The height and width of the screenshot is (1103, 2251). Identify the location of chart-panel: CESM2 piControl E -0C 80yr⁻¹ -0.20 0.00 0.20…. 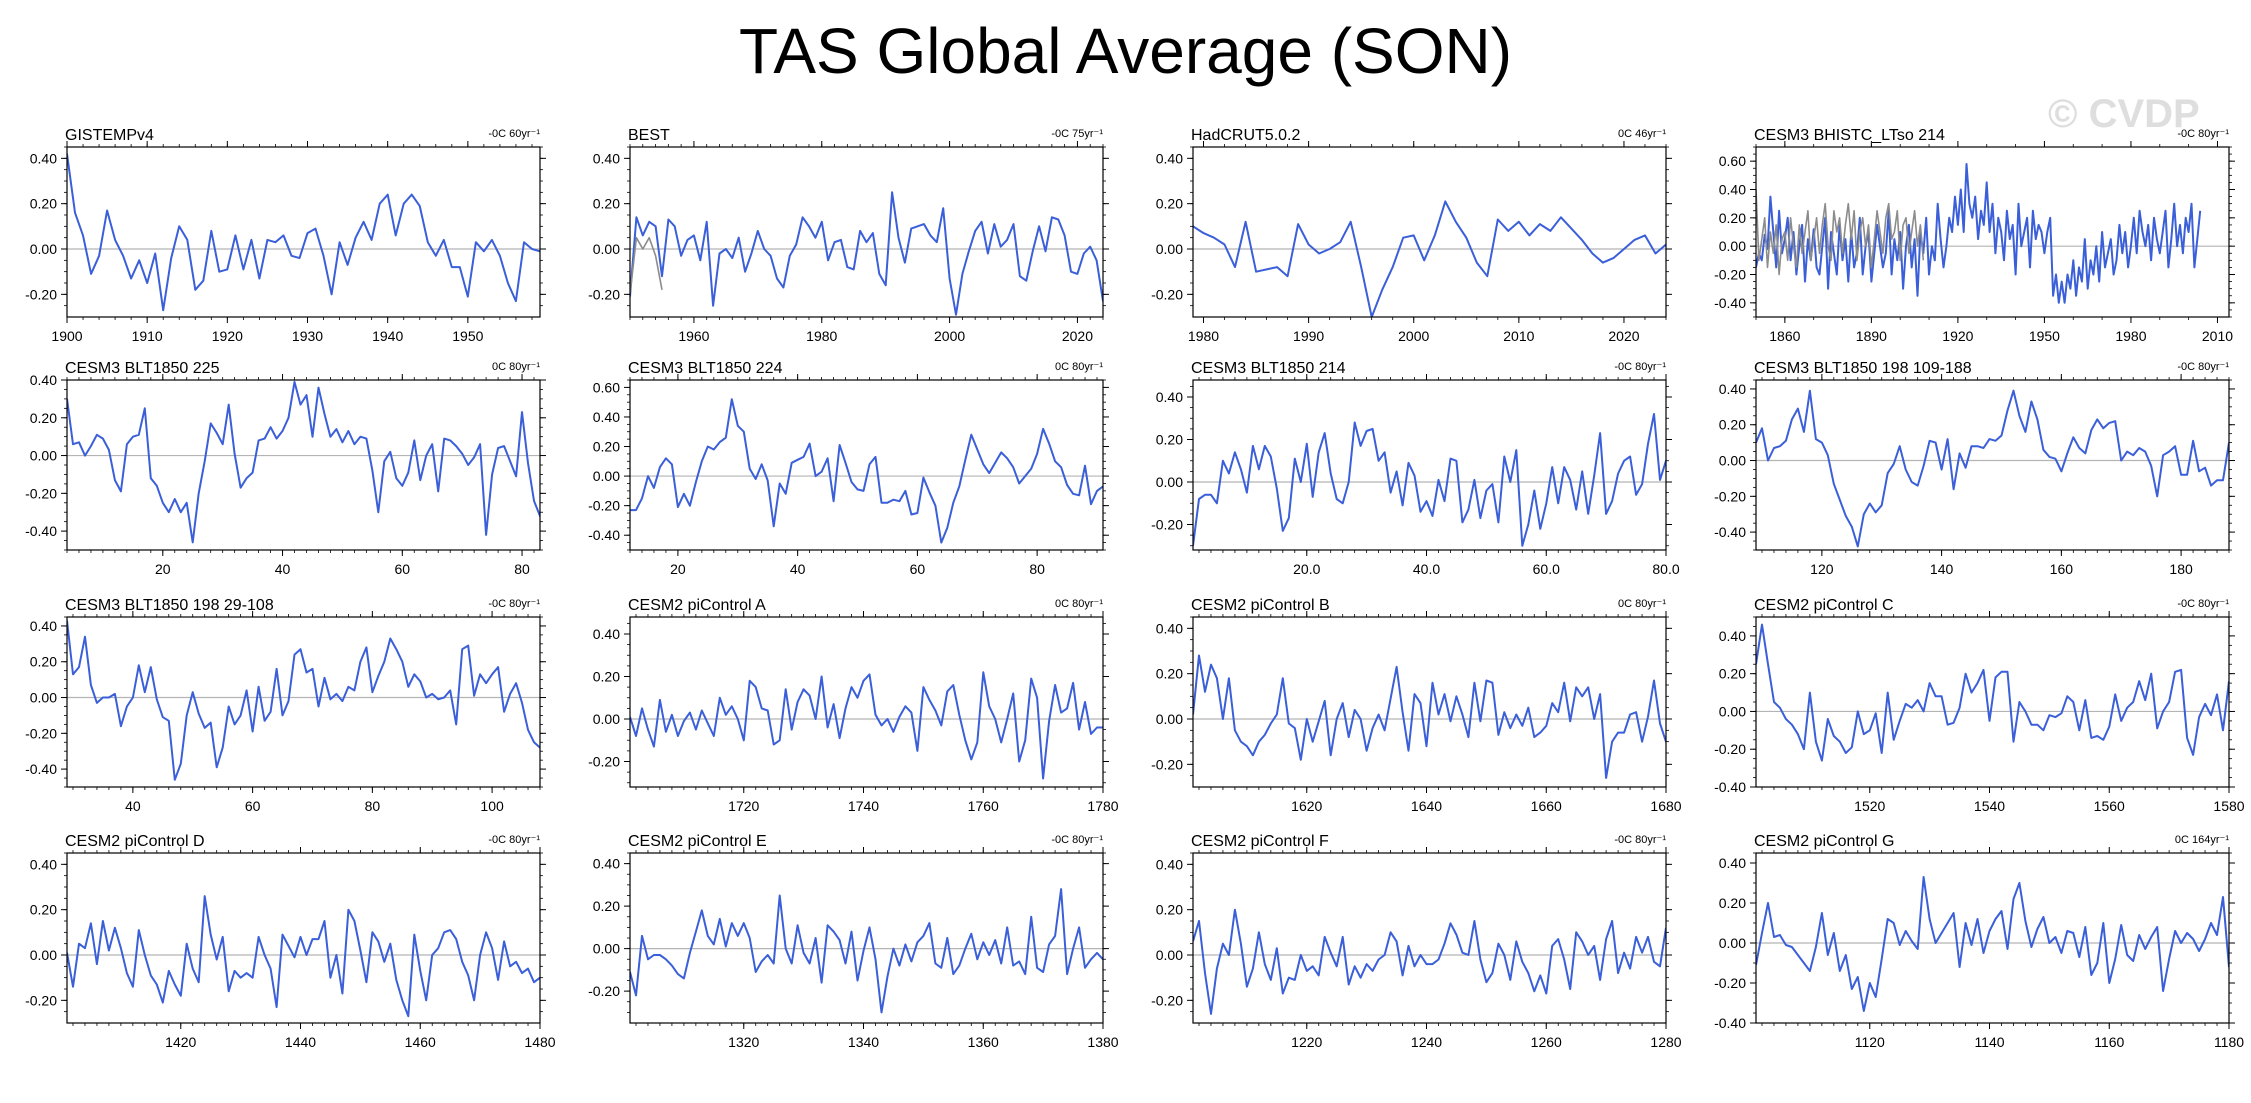
(853, 941).